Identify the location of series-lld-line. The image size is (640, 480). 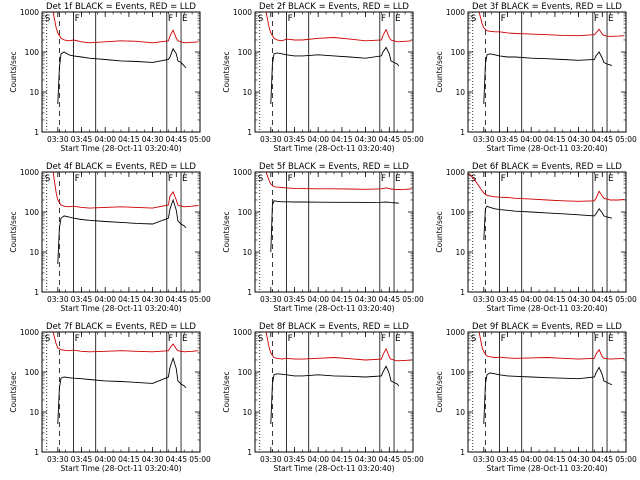
(550, 24).